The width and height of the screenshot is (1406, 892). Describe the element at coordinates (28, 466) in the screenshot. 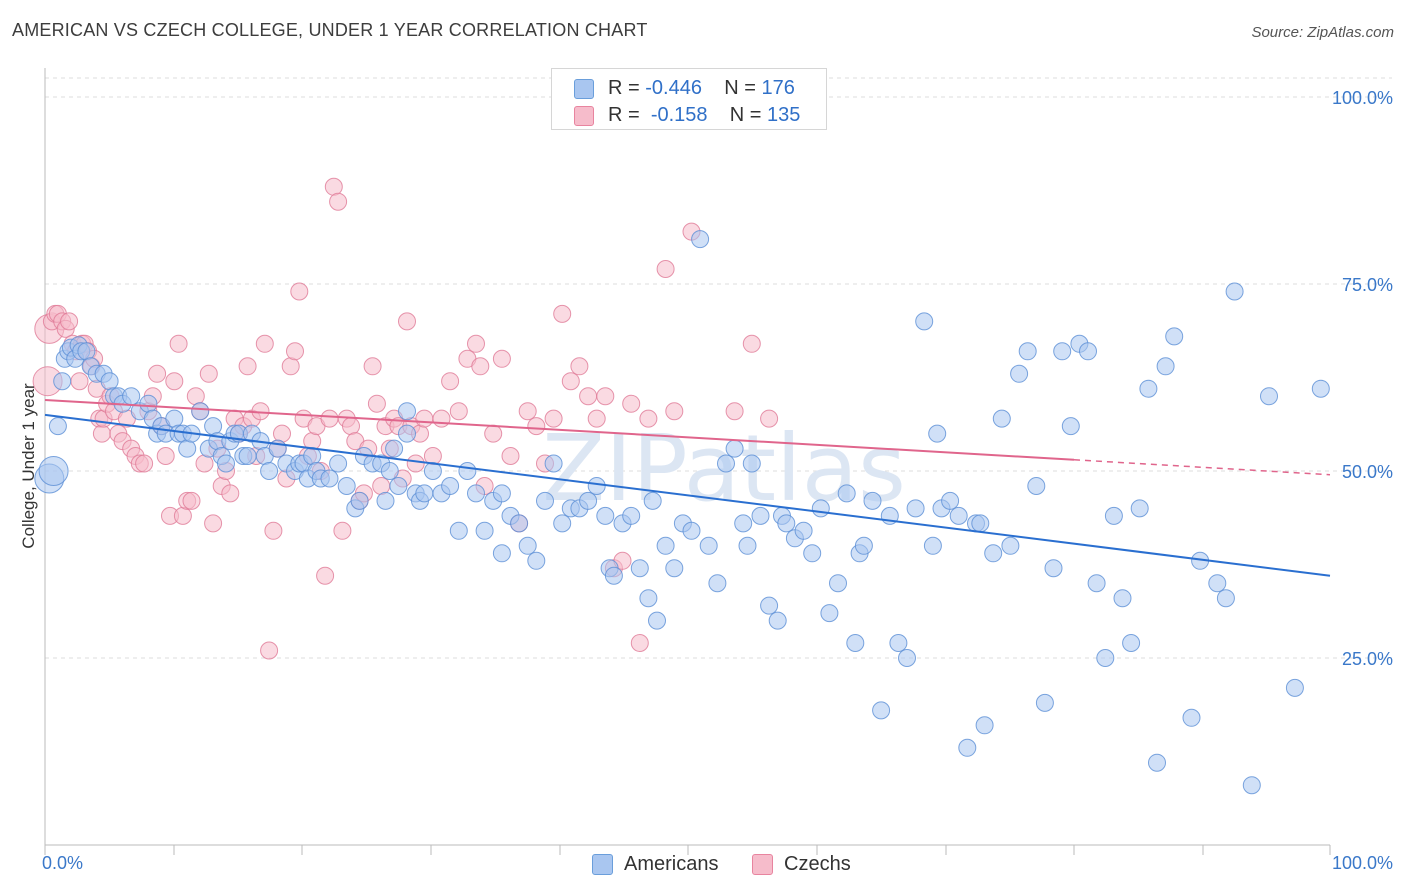

I see `y-axis-label: College, Under 1 year` at that location.